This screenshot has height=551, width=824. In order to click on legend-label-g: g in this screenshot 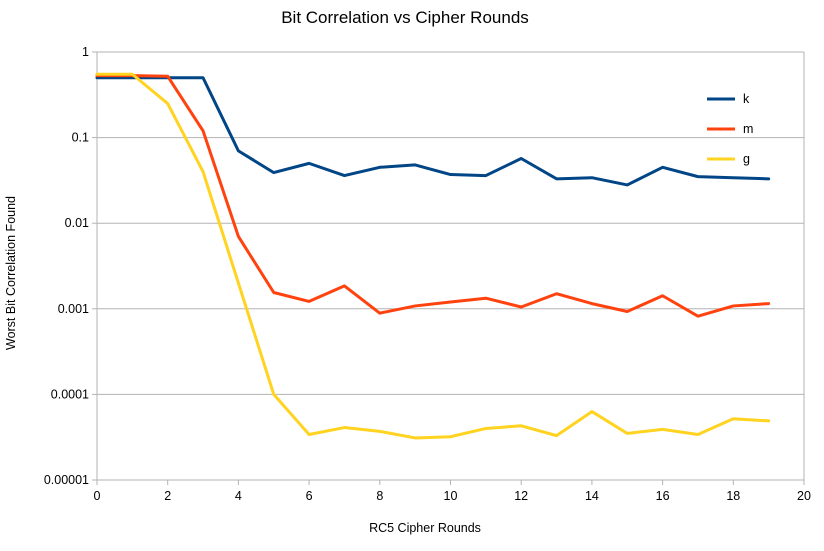, I will do `click(746, 159)`.